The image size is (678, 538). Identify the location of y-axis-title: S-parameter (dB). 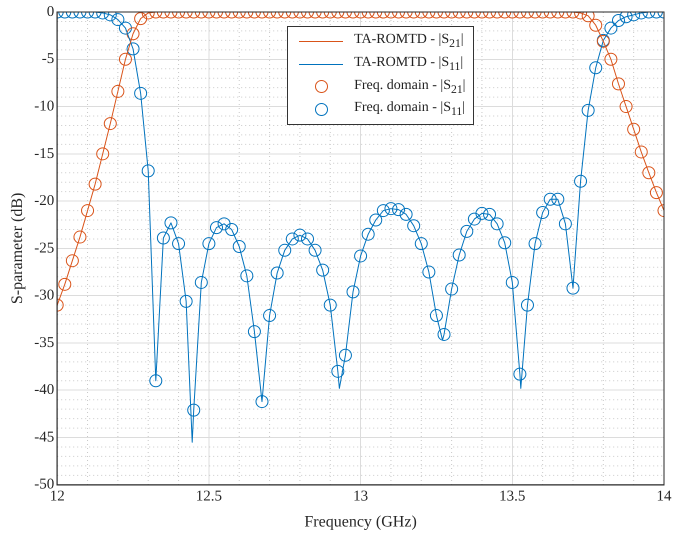
(17, 248).